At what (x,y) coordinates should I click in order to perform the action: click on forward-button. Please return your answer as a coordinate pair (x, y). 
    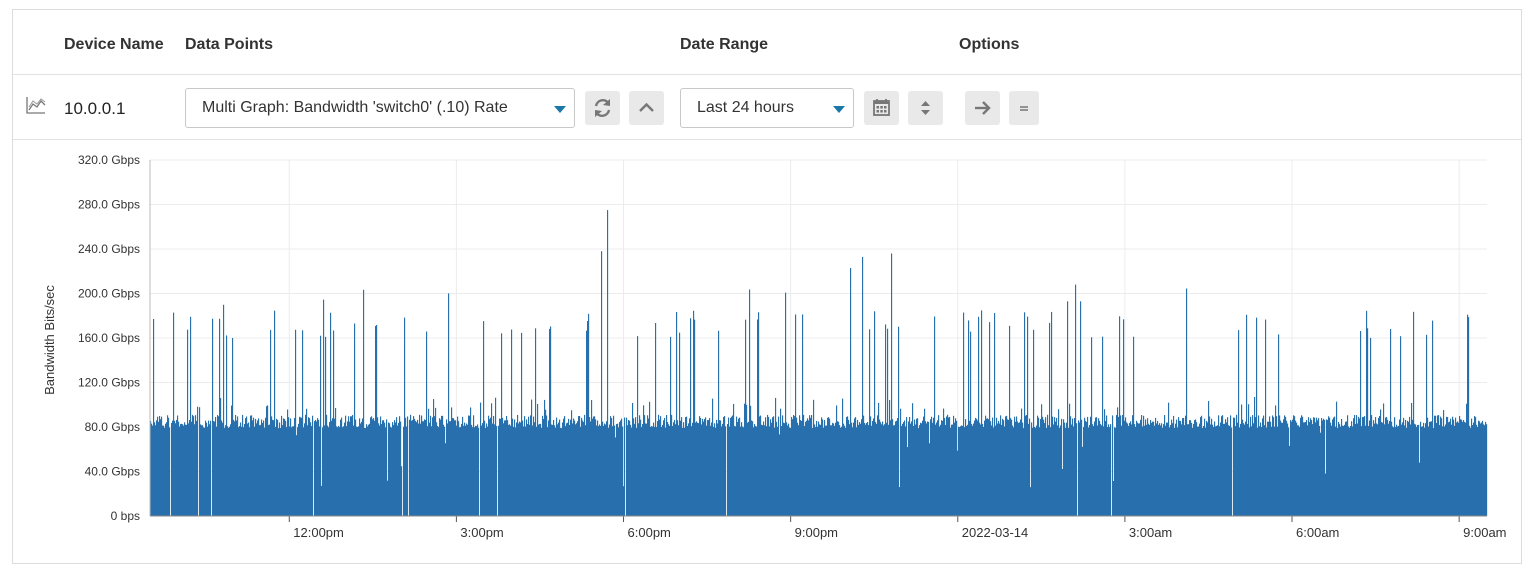
    Looking at the image, I should click on (982, 108).